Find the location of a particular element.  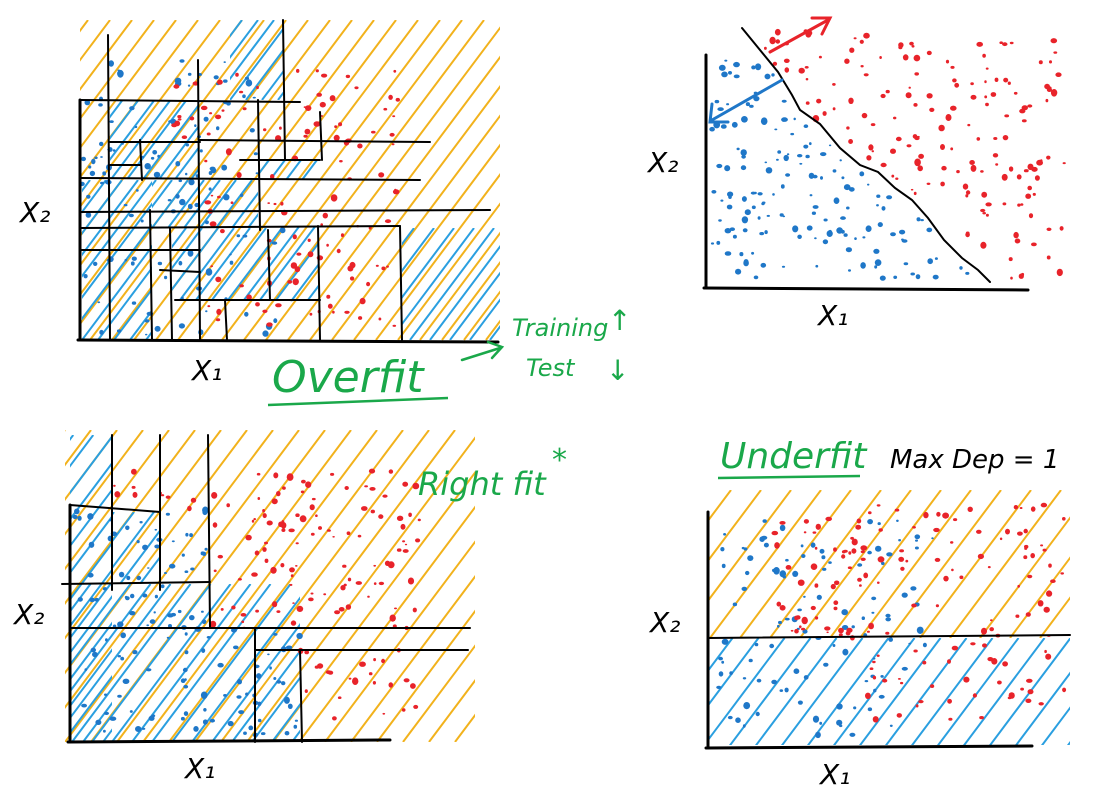

right-fit-x2-label: X₂ is located at coordinates (28, 614).